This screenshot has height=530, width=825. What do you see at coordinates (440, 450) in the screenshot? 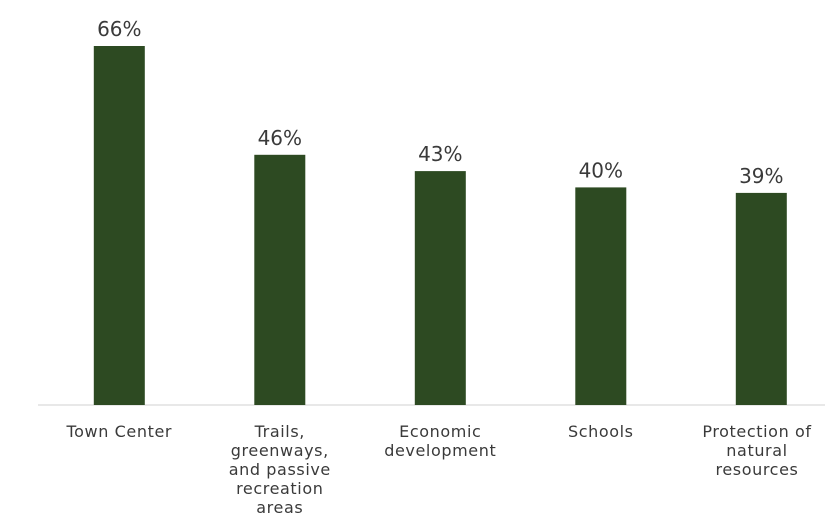
I see `category-label-line: development` at bounding box center [440, 450].